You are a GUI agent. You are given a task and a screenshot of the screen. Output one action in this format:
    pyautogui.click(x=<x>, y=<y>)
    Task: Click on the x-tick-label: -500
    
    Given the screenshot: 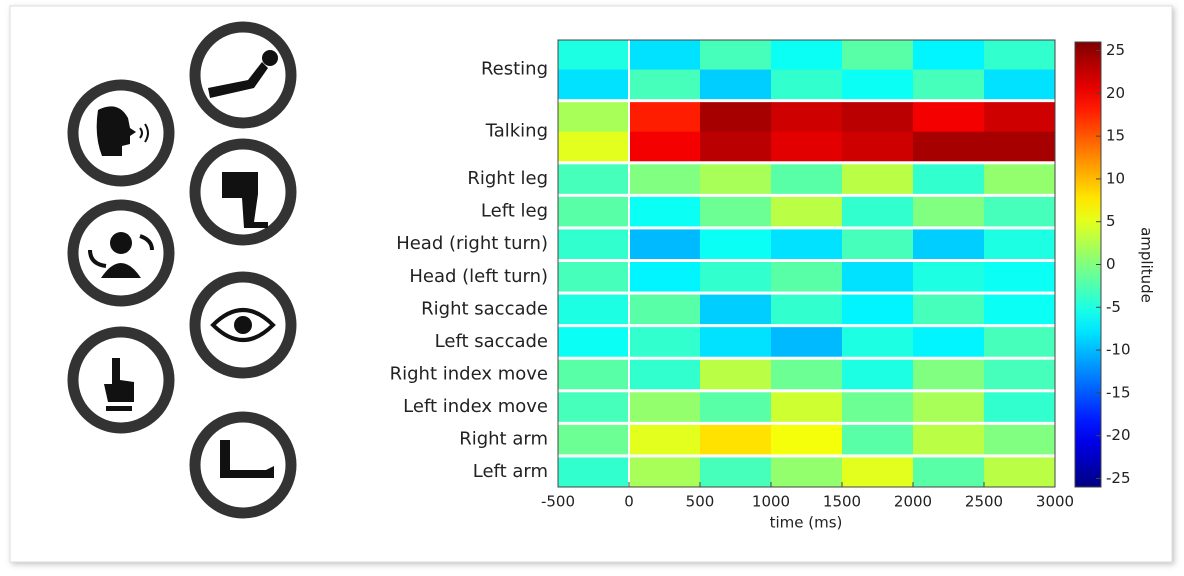 What is the action you would take?
    pyautogui.click(x=558, y=502)
    